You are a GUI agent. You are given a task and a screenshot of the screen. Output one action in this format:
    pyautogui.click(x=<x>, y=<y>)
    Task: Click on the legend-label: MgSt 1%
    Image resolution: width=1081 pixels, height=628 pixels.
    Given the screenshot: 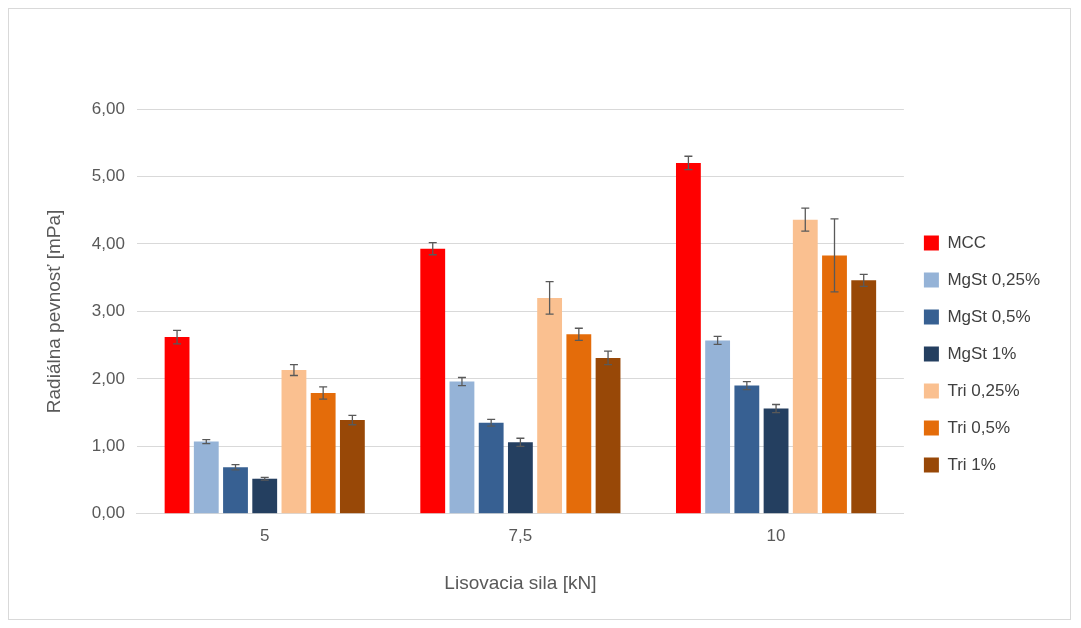 What is the action you would take?
    pyautogui.click(x=982, y=353)
    